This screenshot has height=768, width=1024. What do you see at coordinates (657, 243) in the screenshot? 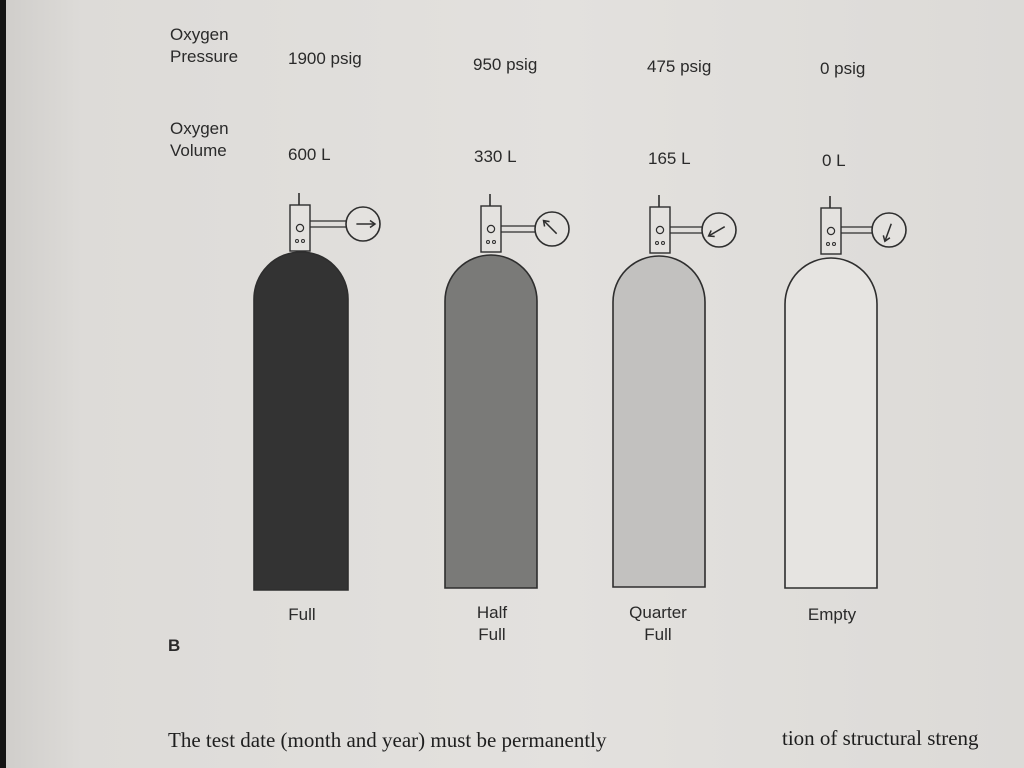
I see `valve-dot-left-quarter` at bounding box center [657, 243].